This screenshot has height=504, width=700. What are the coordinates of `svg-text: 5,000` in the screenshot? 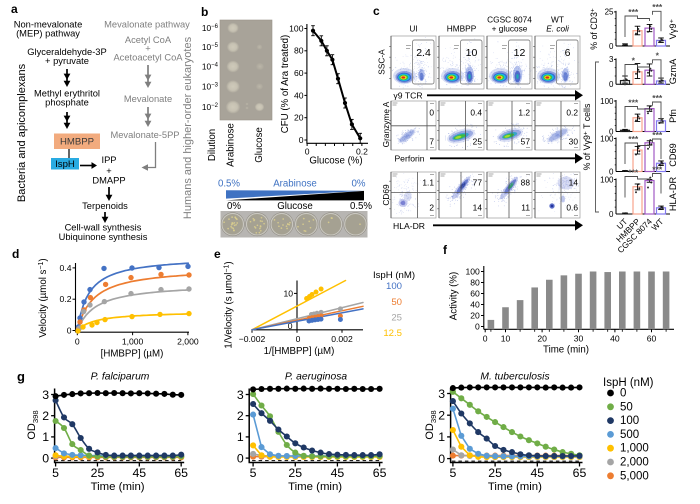 It's located at (634, 476).